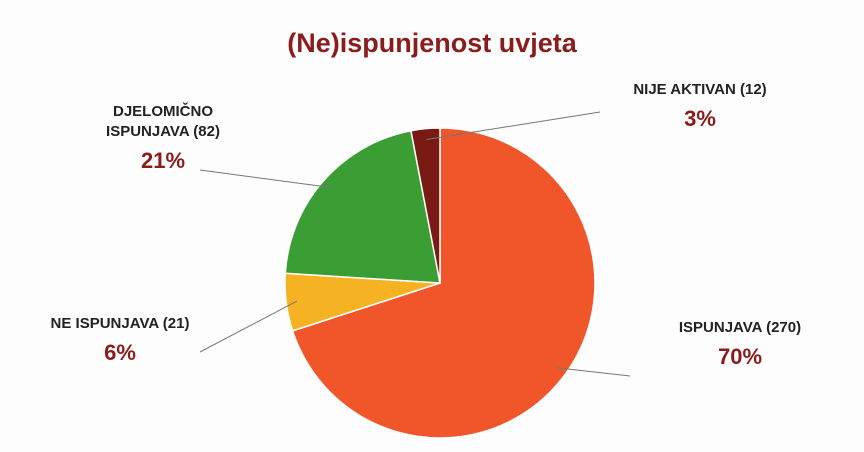 The image size is (864, 452). What do you see at coordinates (740, 327) in the screenshot?
I see `category-label: ISPUNJAVA (270)` at bounding box center [740, 327].